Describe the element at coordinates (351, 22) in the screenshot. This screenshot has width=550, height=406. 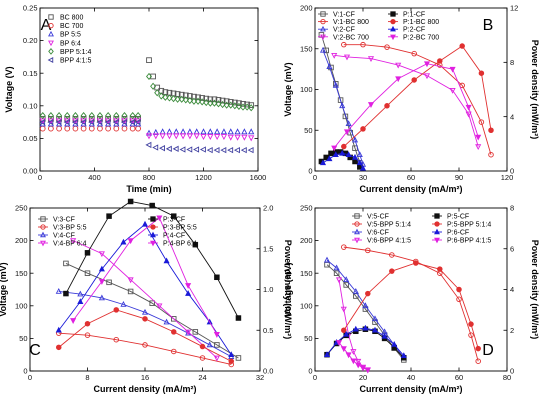
I see `legend-label: V:1-BC 800` at that location.